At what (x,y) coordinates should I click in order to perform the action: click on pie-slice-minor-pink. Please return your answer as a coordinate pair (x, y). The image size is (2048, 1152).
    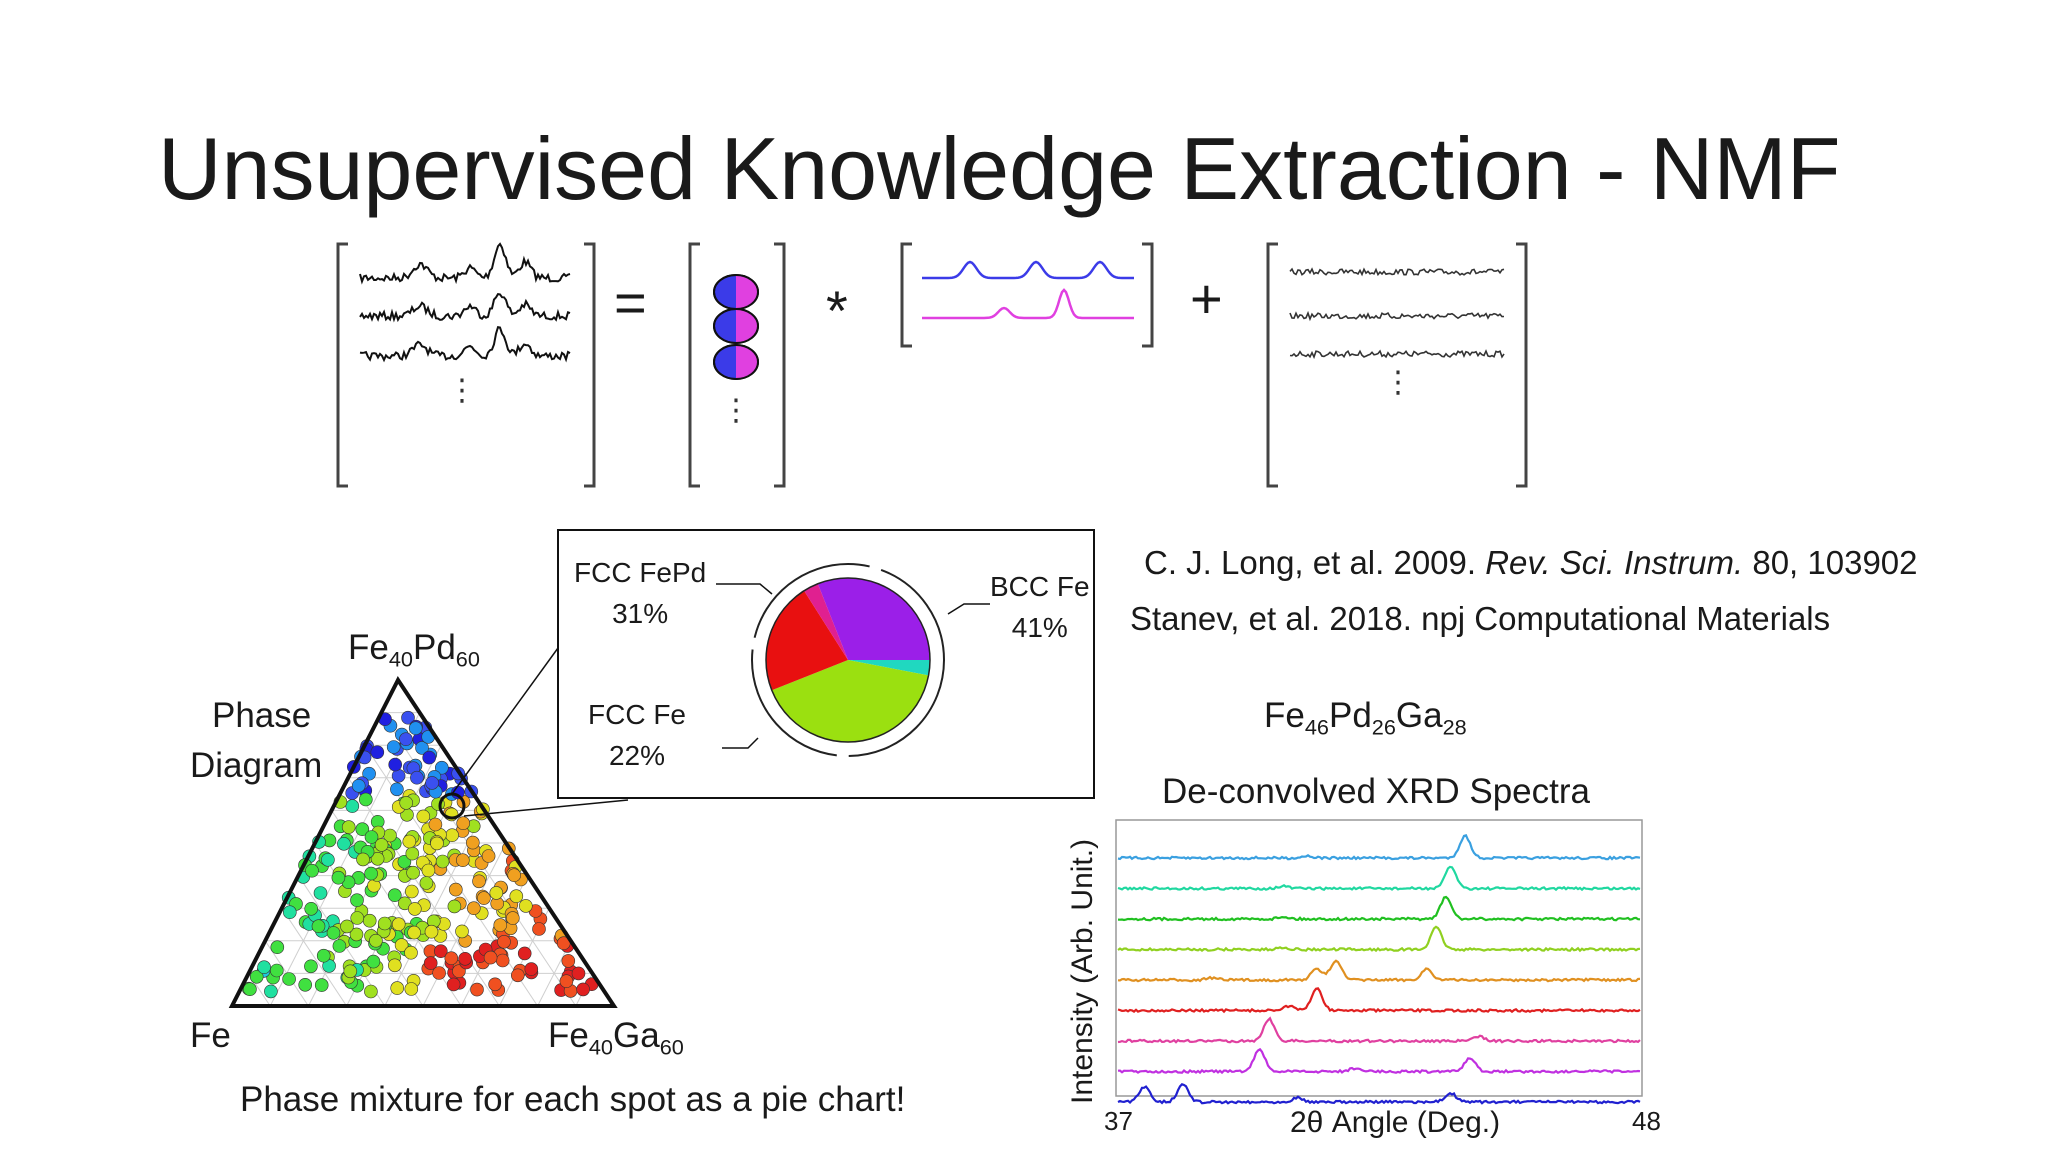
    Looking at the image, I should click on (826, 621).